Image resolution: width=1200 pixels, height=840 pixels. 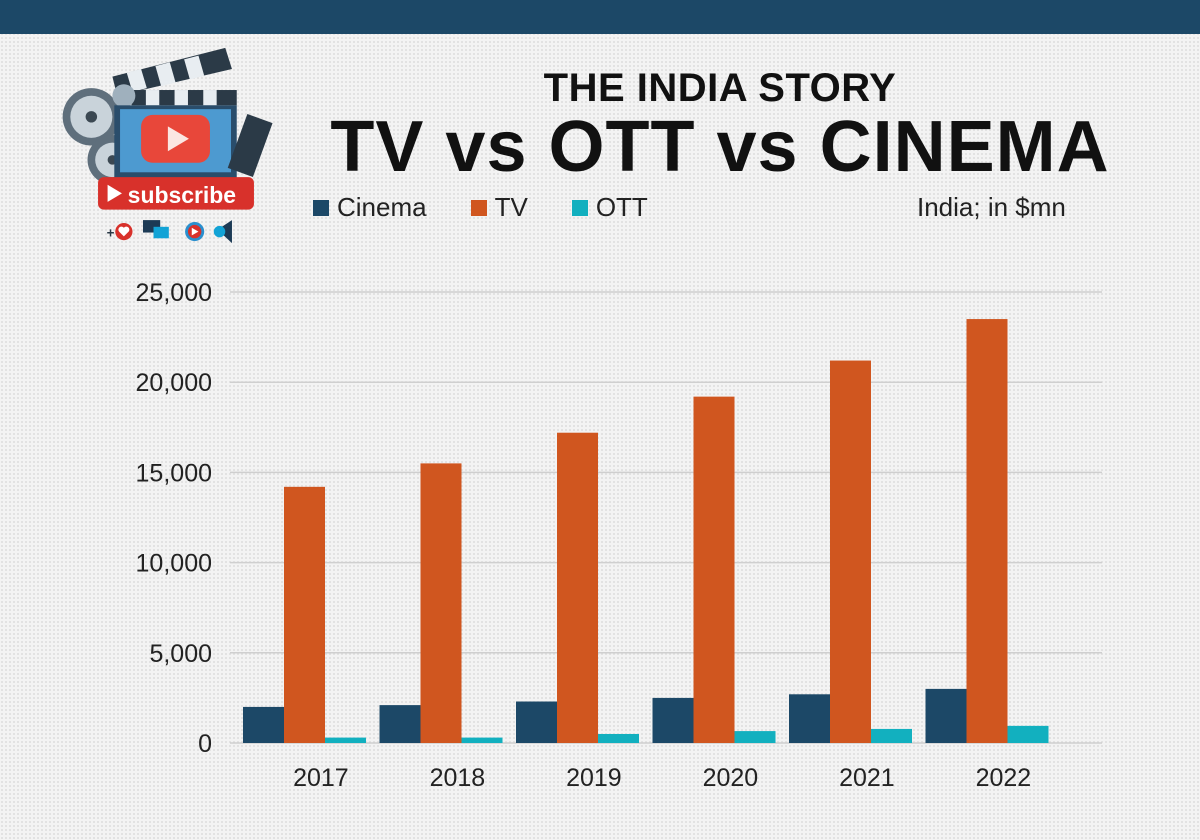 I want to click on bar-tv-2021, so click(x=850, y=551).